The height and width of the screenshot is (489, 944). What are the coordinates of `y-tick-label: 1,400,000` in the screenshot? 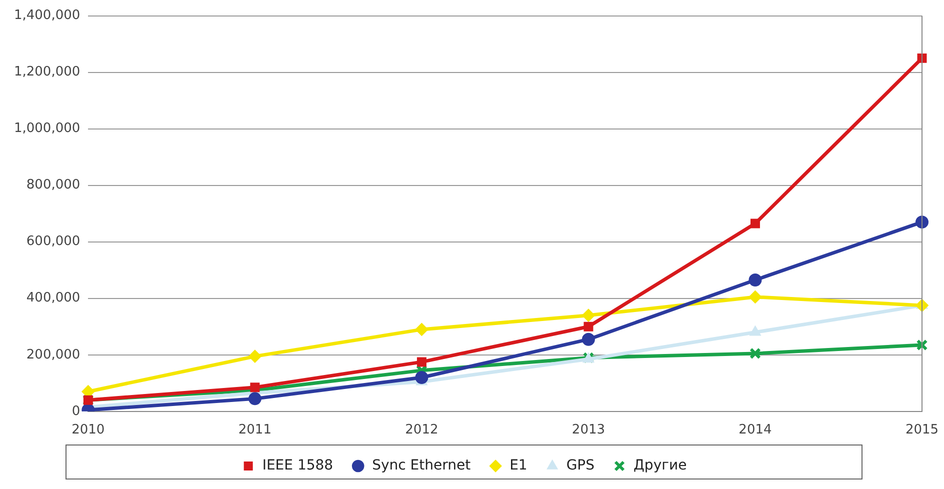 It's located at (47, 16).